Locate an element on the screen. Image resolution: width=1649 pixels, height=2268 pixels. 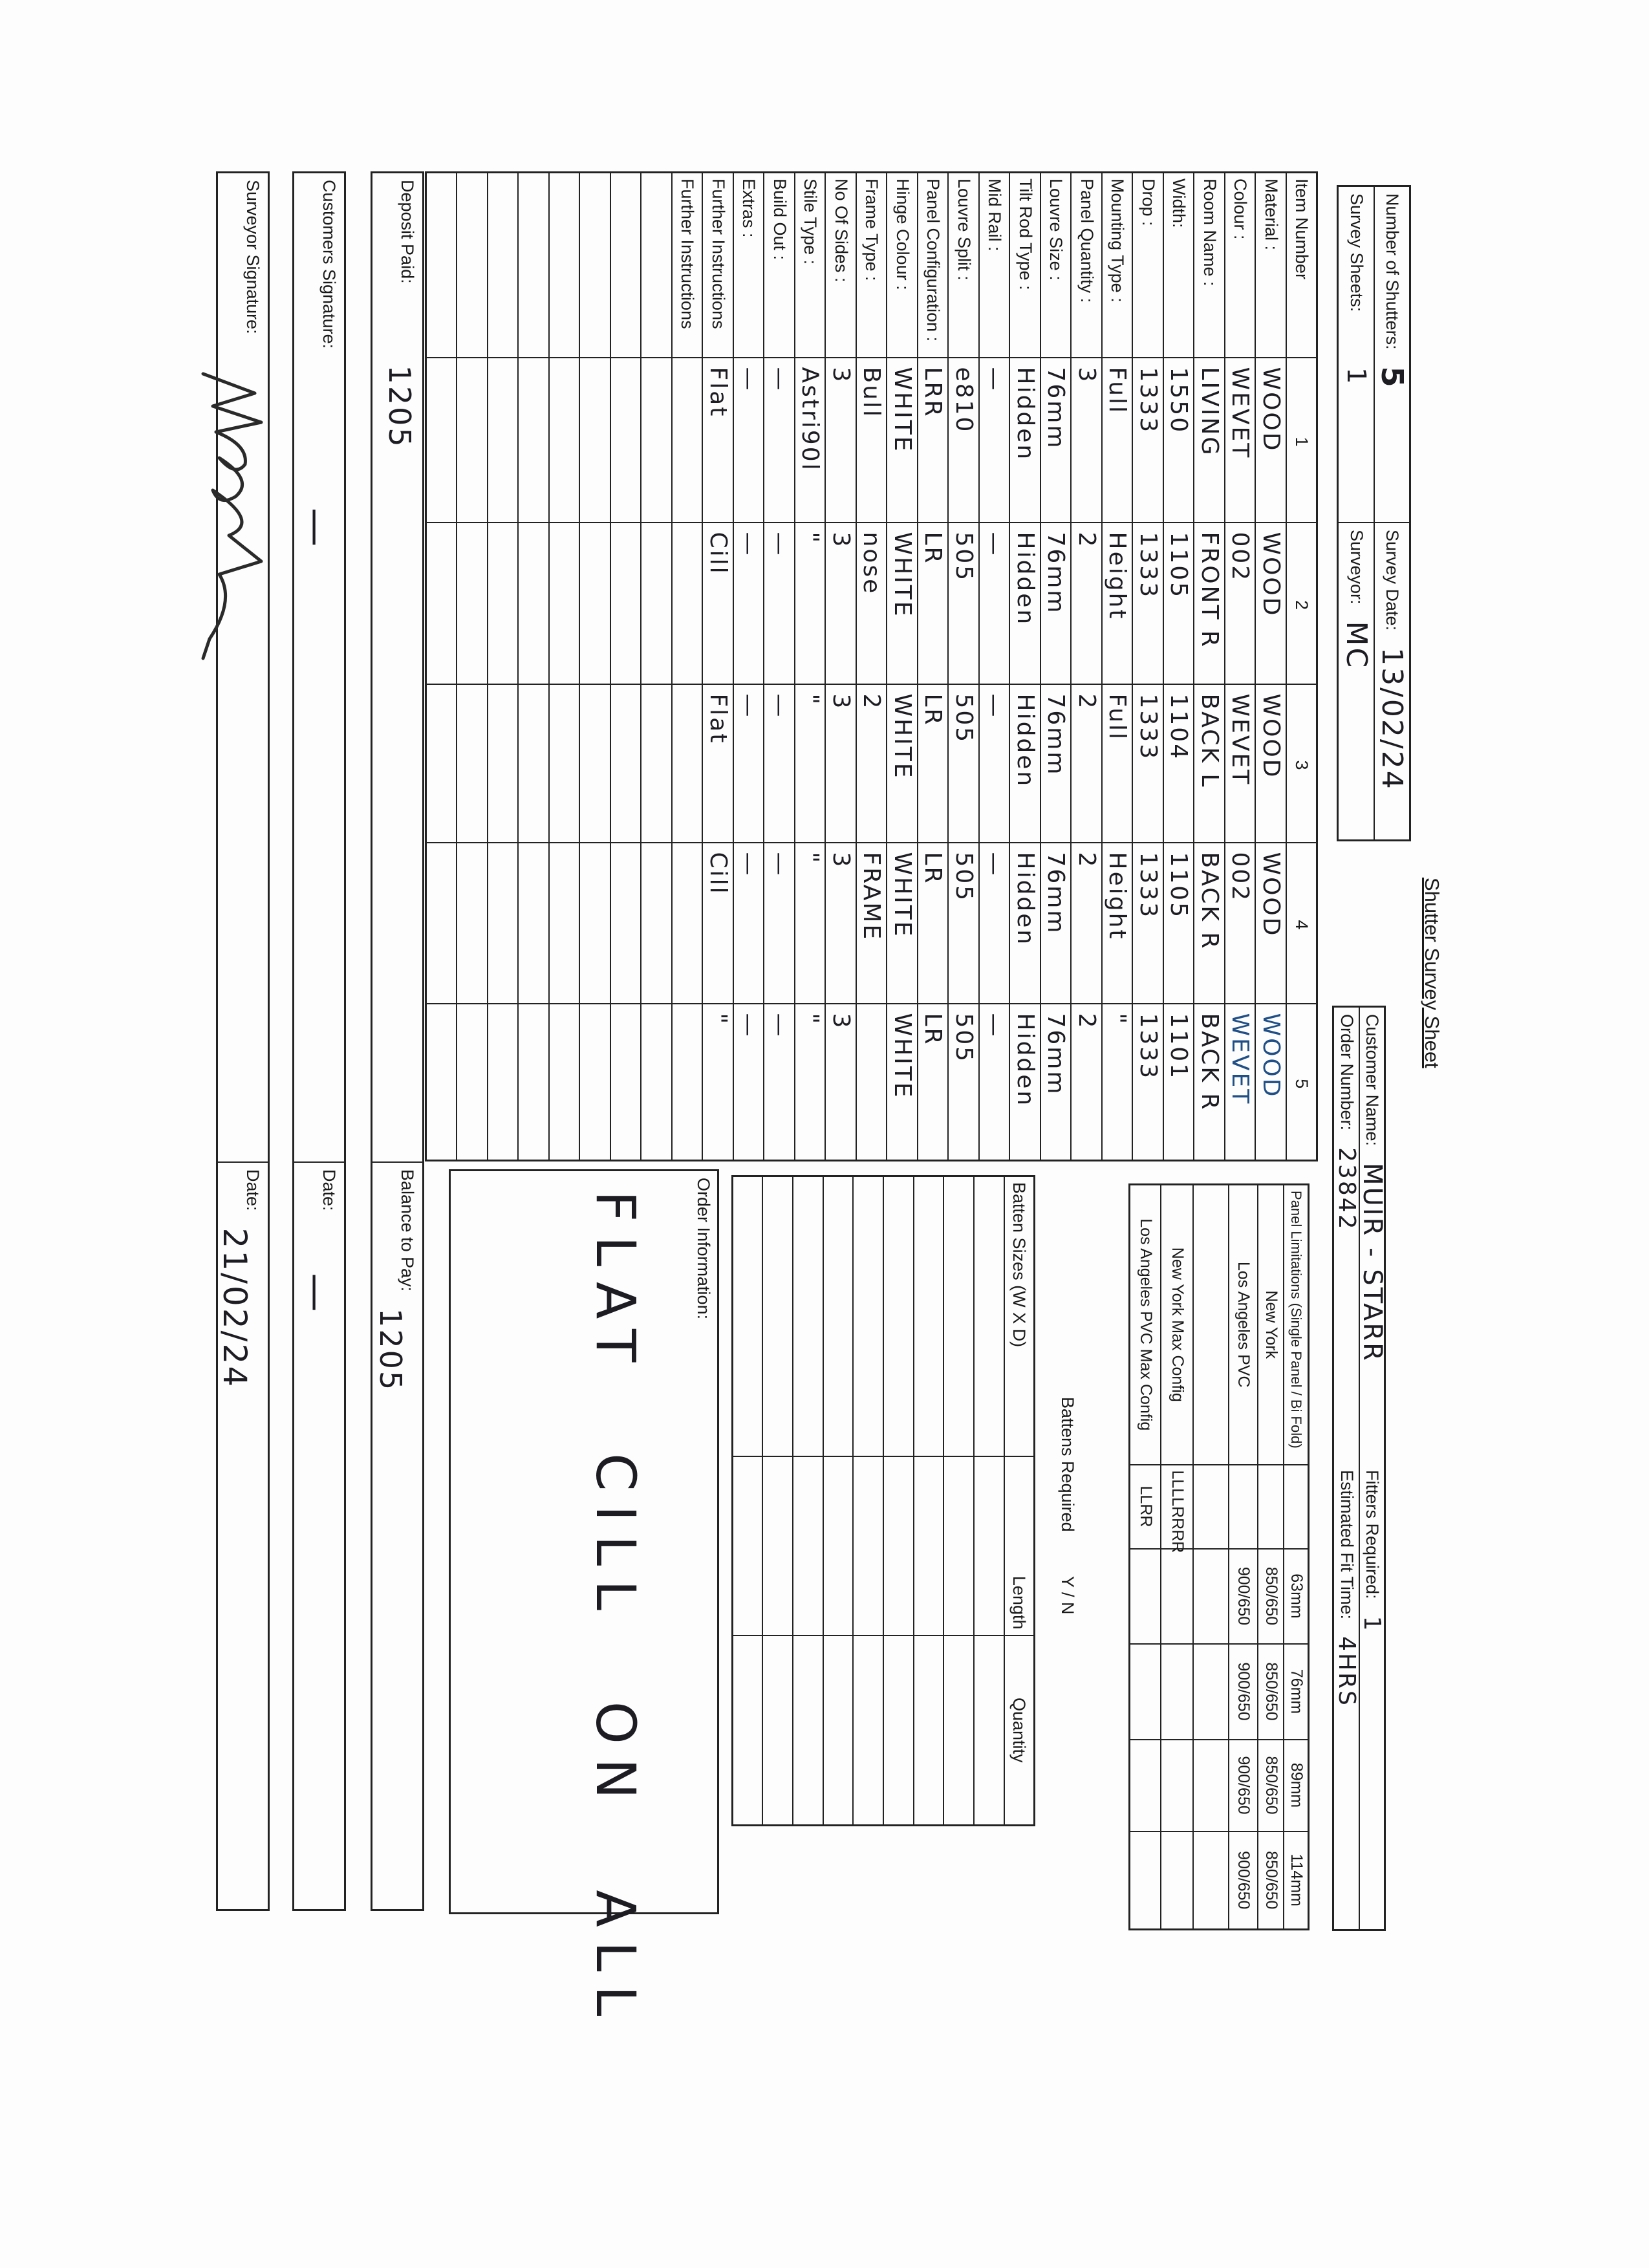
item-4-cell: FRAME is located at coordinates (871, 923).